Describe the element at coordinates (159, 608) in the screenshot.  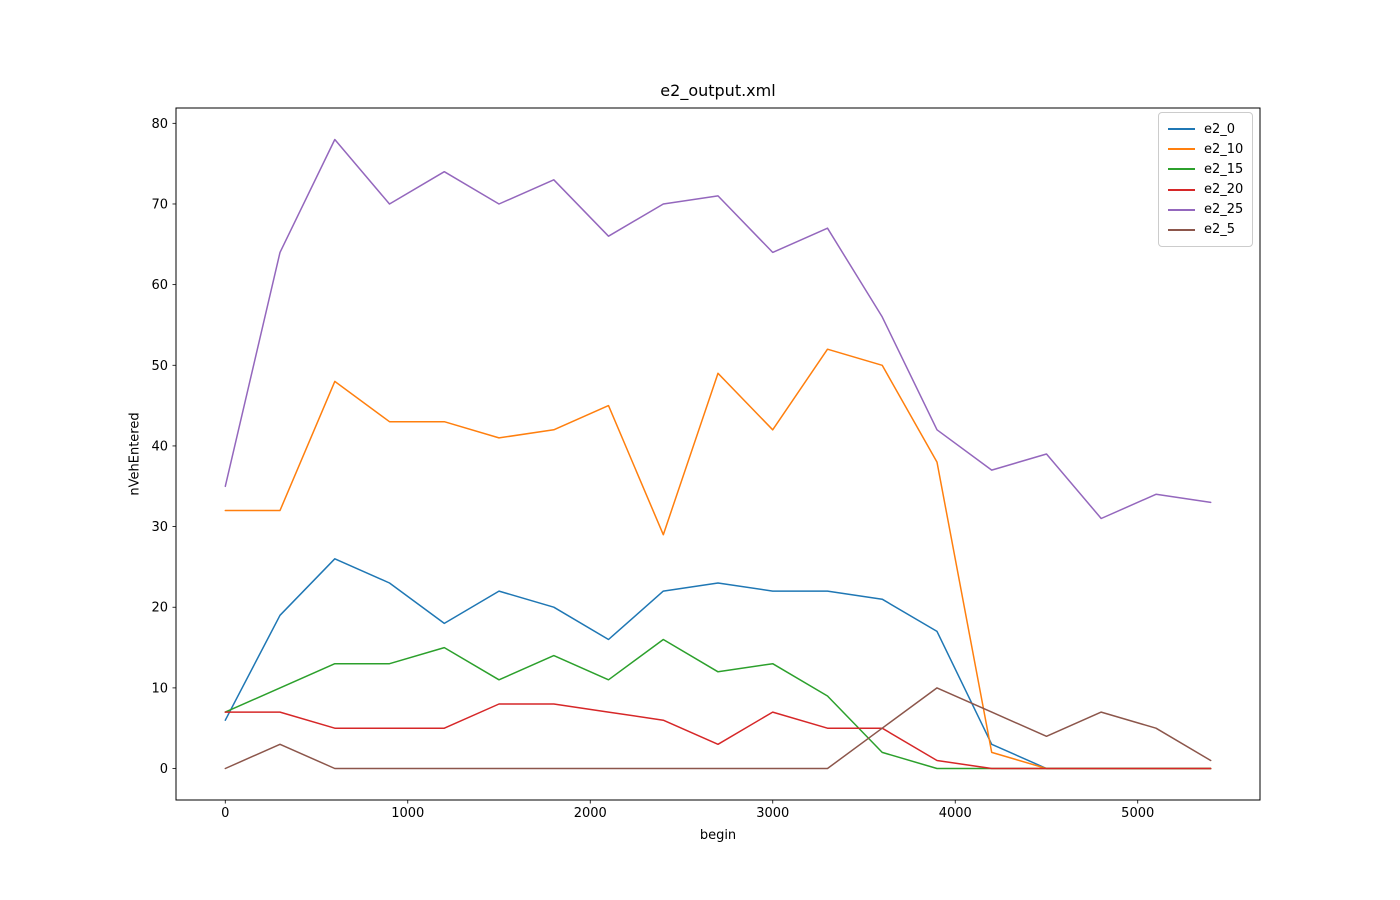
I see `y-tick-label: 20` at that location.